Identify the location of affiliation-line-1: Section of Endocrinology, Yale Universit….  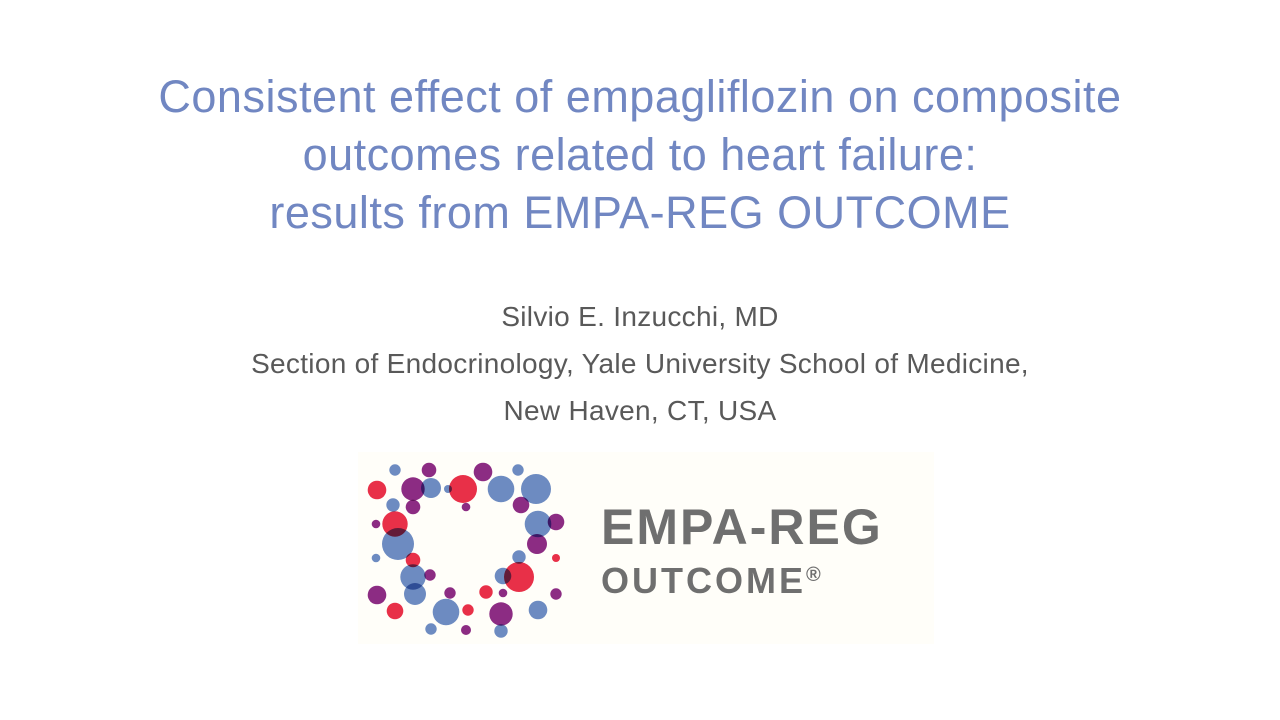
(640, 363).